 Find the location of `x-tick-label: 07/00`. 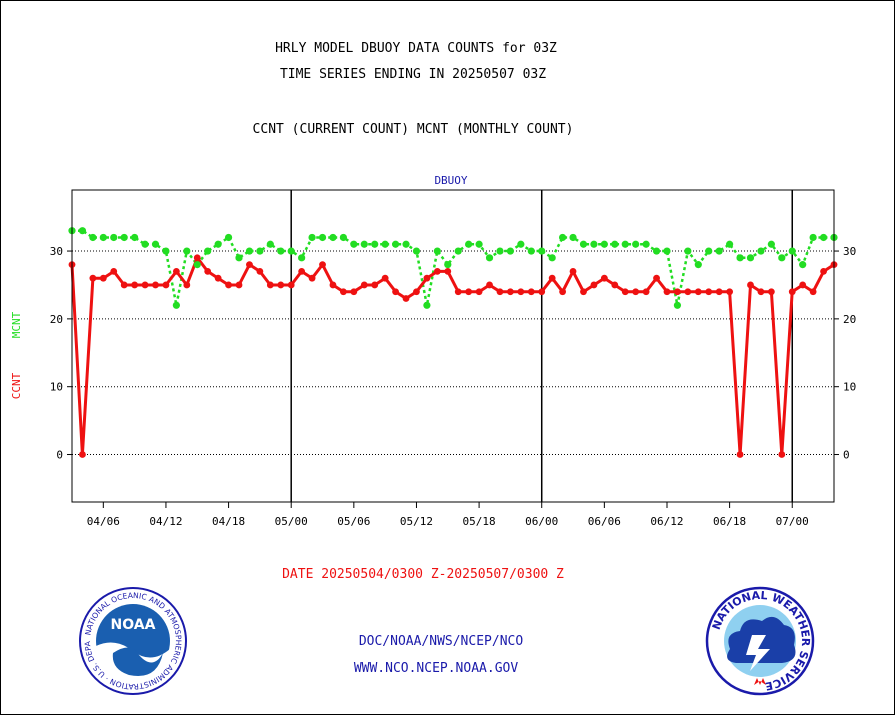

x-tick-label: 07/00 is located at coordinates (792, 521).